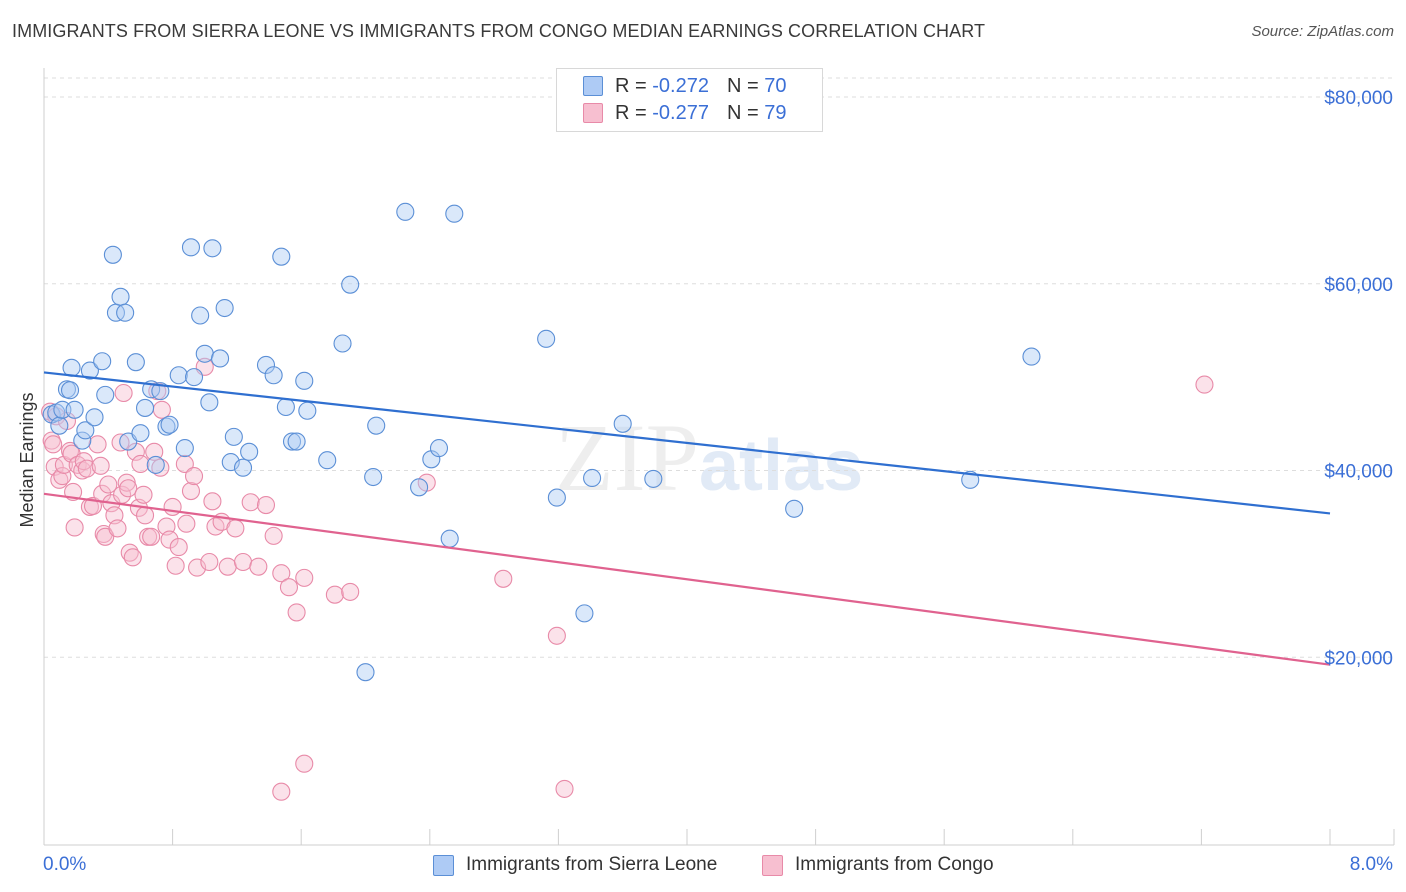 The height and width of the screenshot is (892, 1406). I want to click on r-value: -0.272, so click(680, 85).